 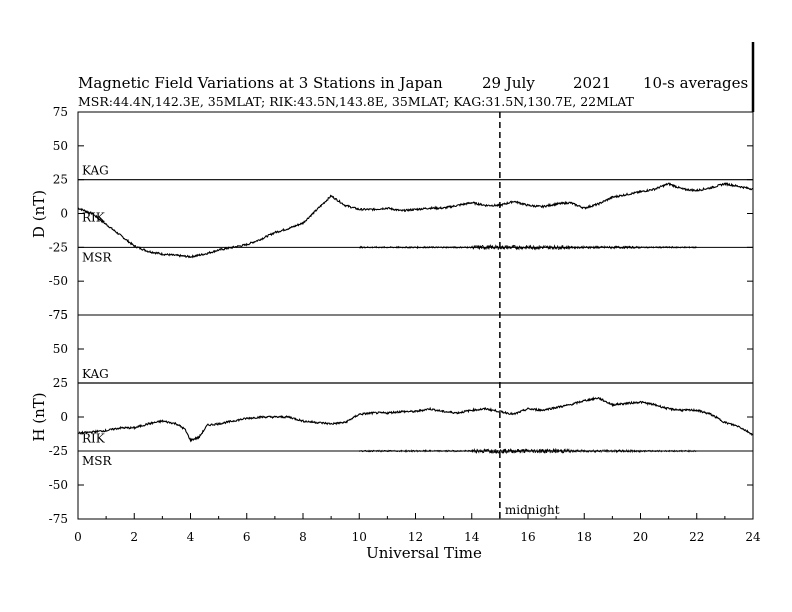 What do you see at coordinates (417, 528) in the screenshot?
I see `x-axis-ticks: 0 2 4 6 8 10 12 14 16 18 20 22 24` at bounding box center [417, 528].